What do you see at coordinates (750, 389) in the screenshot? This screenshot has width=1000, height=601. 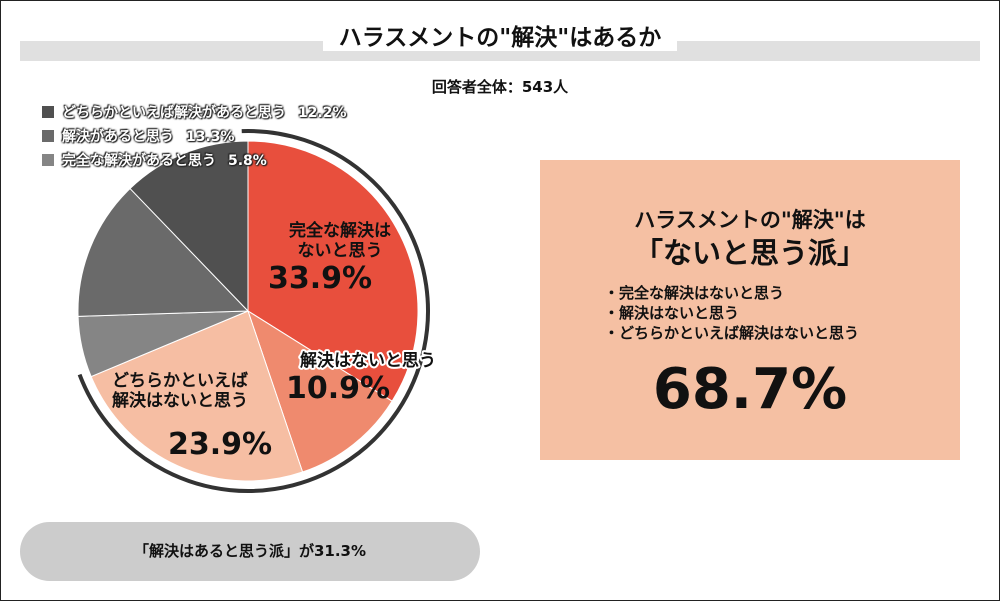 I see `summary-total: 68.7%` at bounding box center [750, 389].